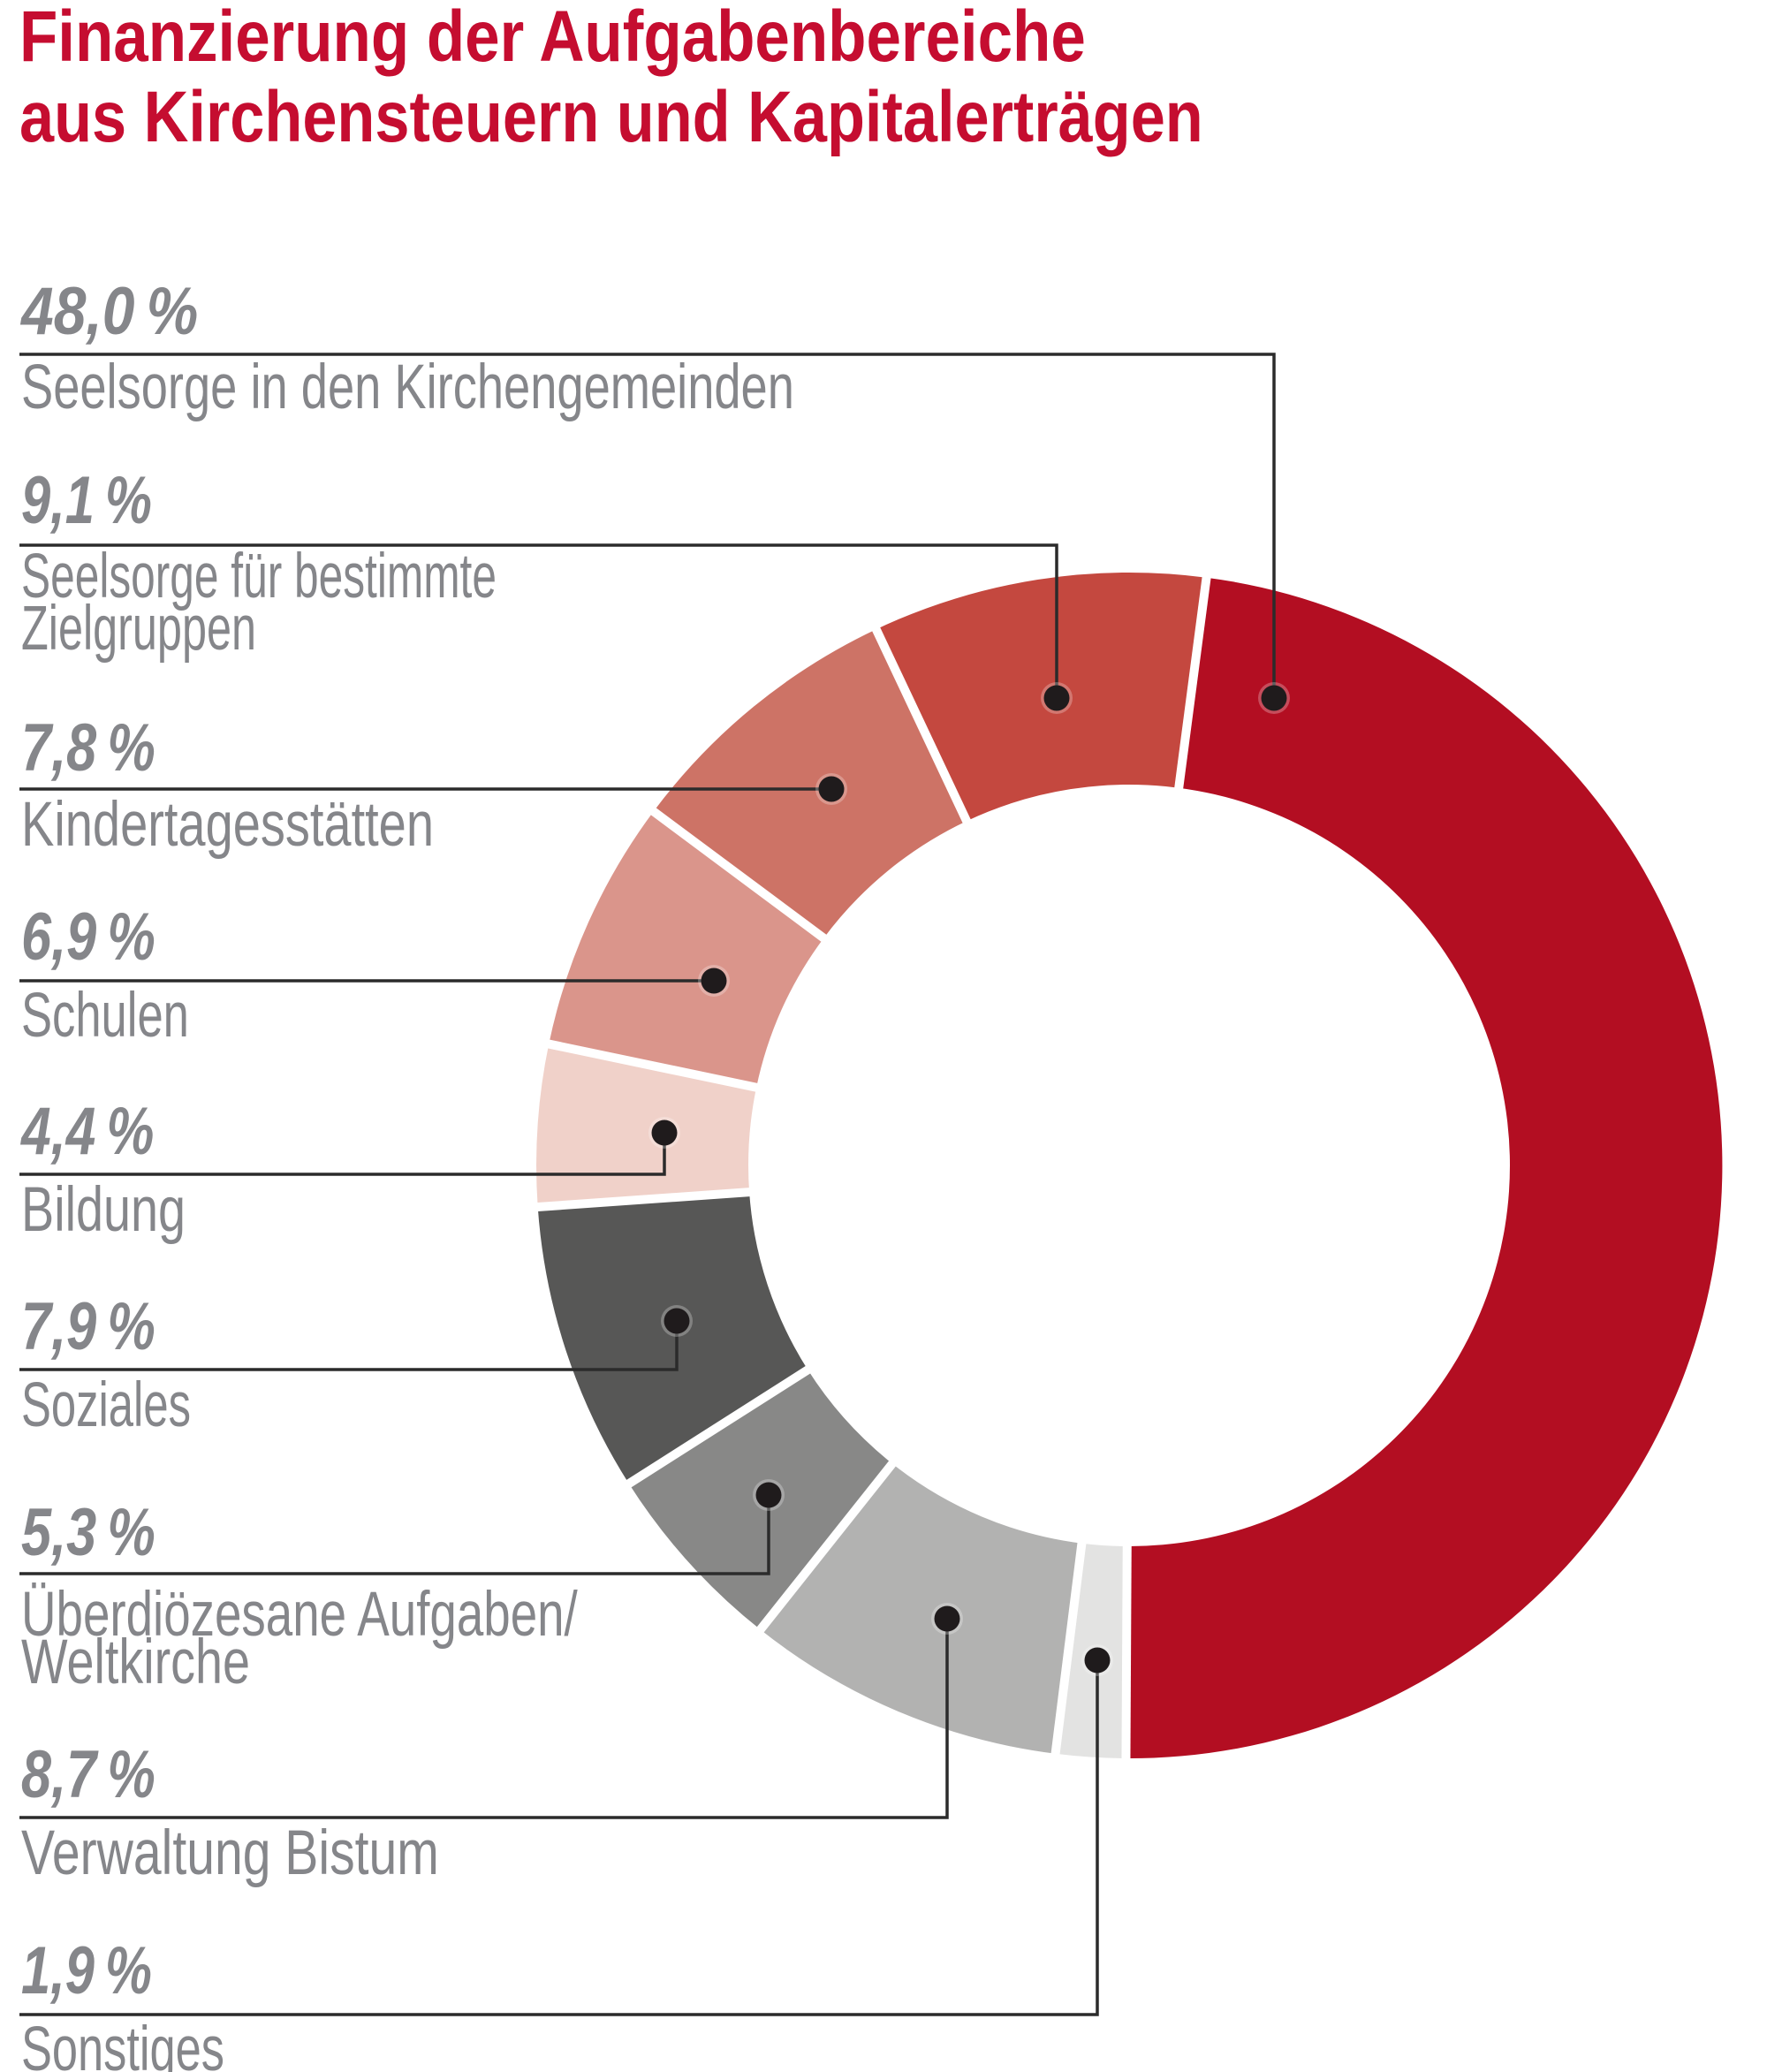 The width and height of the screenshot is (1767, 2072). I want to click on svg-text: Schulen, so click(105, 1015).